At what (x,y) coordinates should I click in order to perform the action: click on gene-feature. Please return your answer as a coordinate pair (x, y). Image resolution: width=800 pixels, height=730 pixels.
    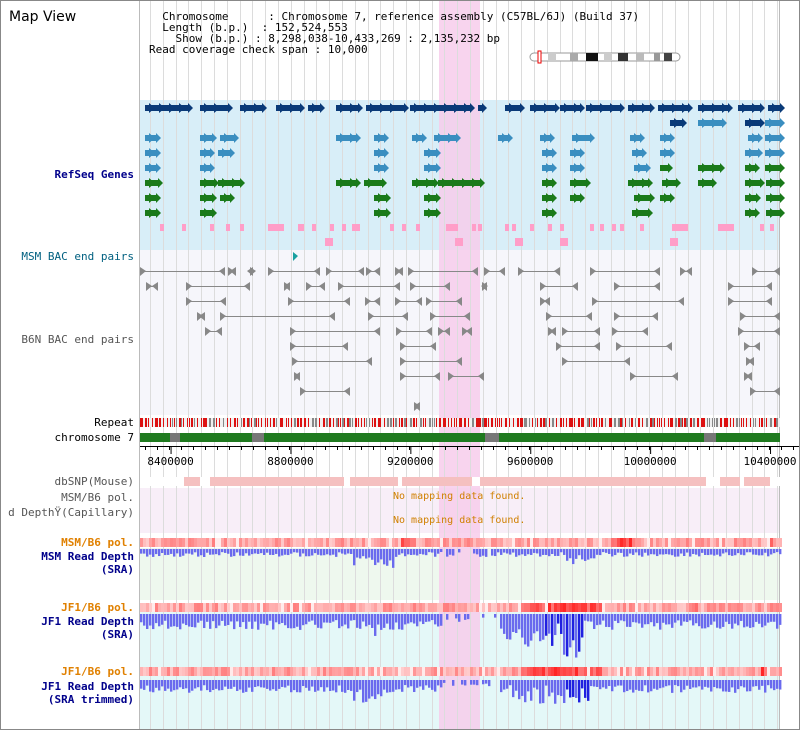
    Looking at the image, I should click on (166, 108).